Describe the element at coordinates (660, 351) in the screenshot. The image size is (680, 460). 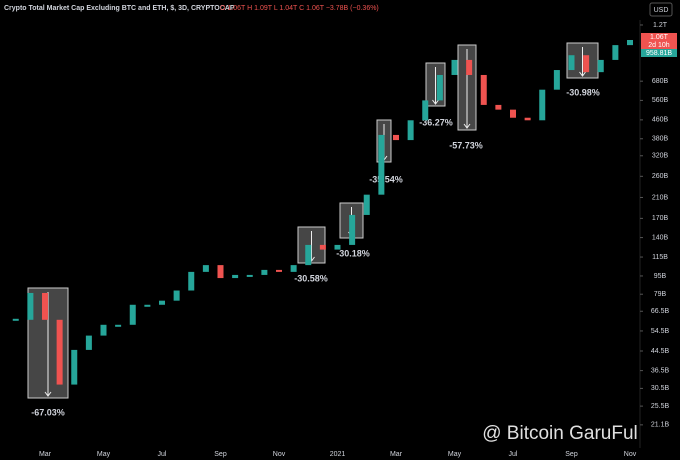
I see `y-tick-label: 44.5B` at that location.